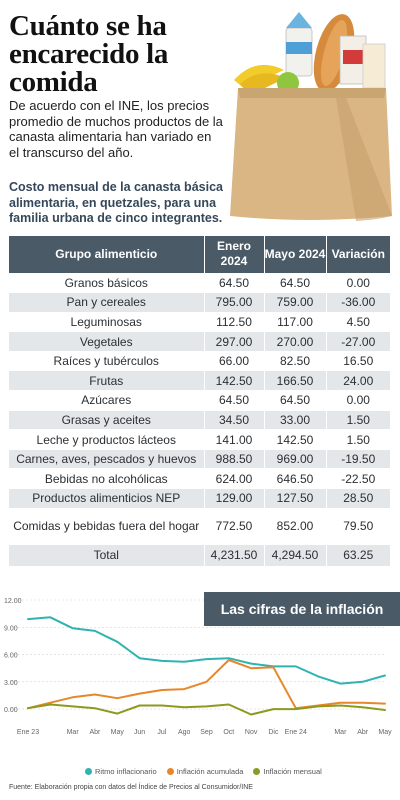 The width and height of the screenshot is (400, 800). I want to click on table-cell: Leche y productos lácteos, so click(107, 439).